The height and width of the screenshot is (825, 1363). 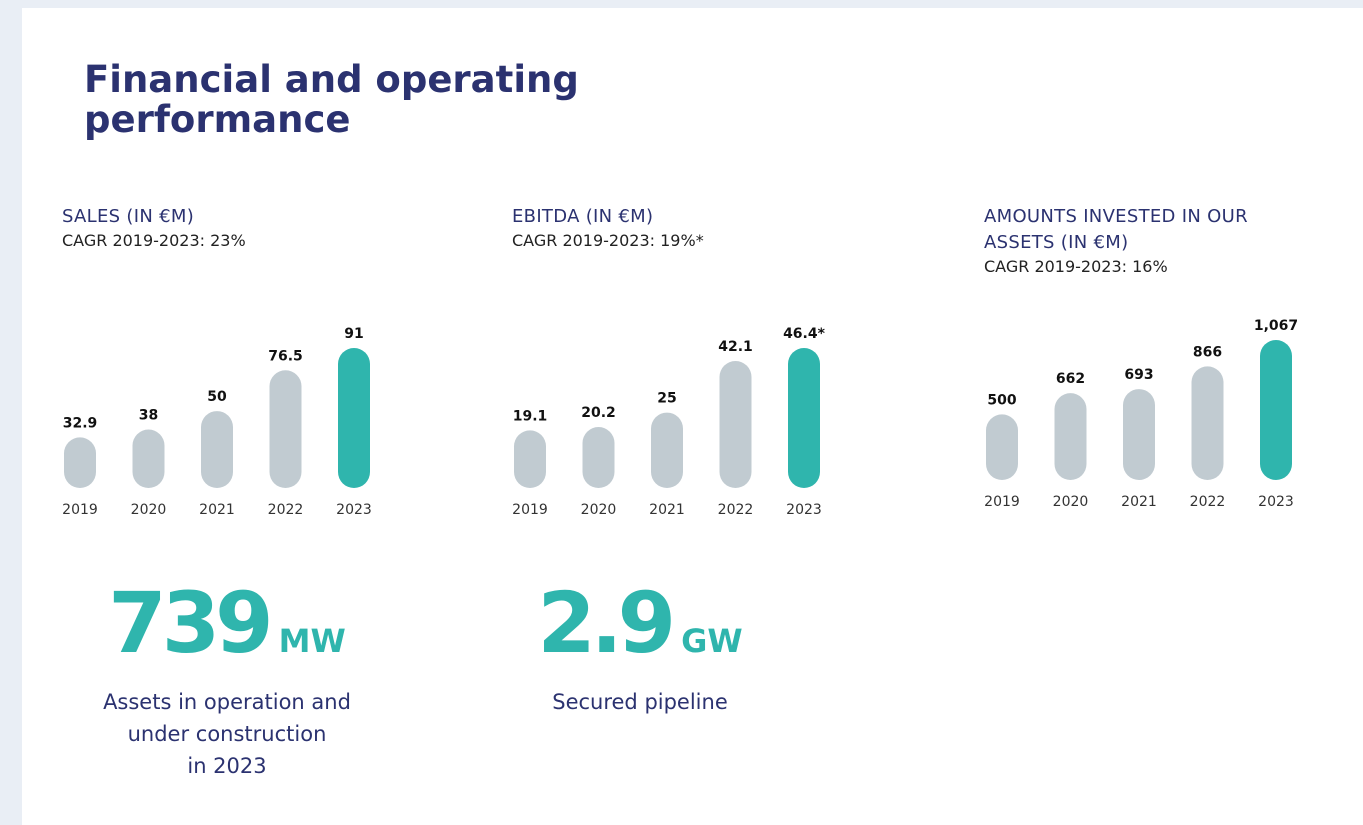 I want to click on chart-subtitle: CAGR 2019-2023: 16%, so click(x=1076, y=266).